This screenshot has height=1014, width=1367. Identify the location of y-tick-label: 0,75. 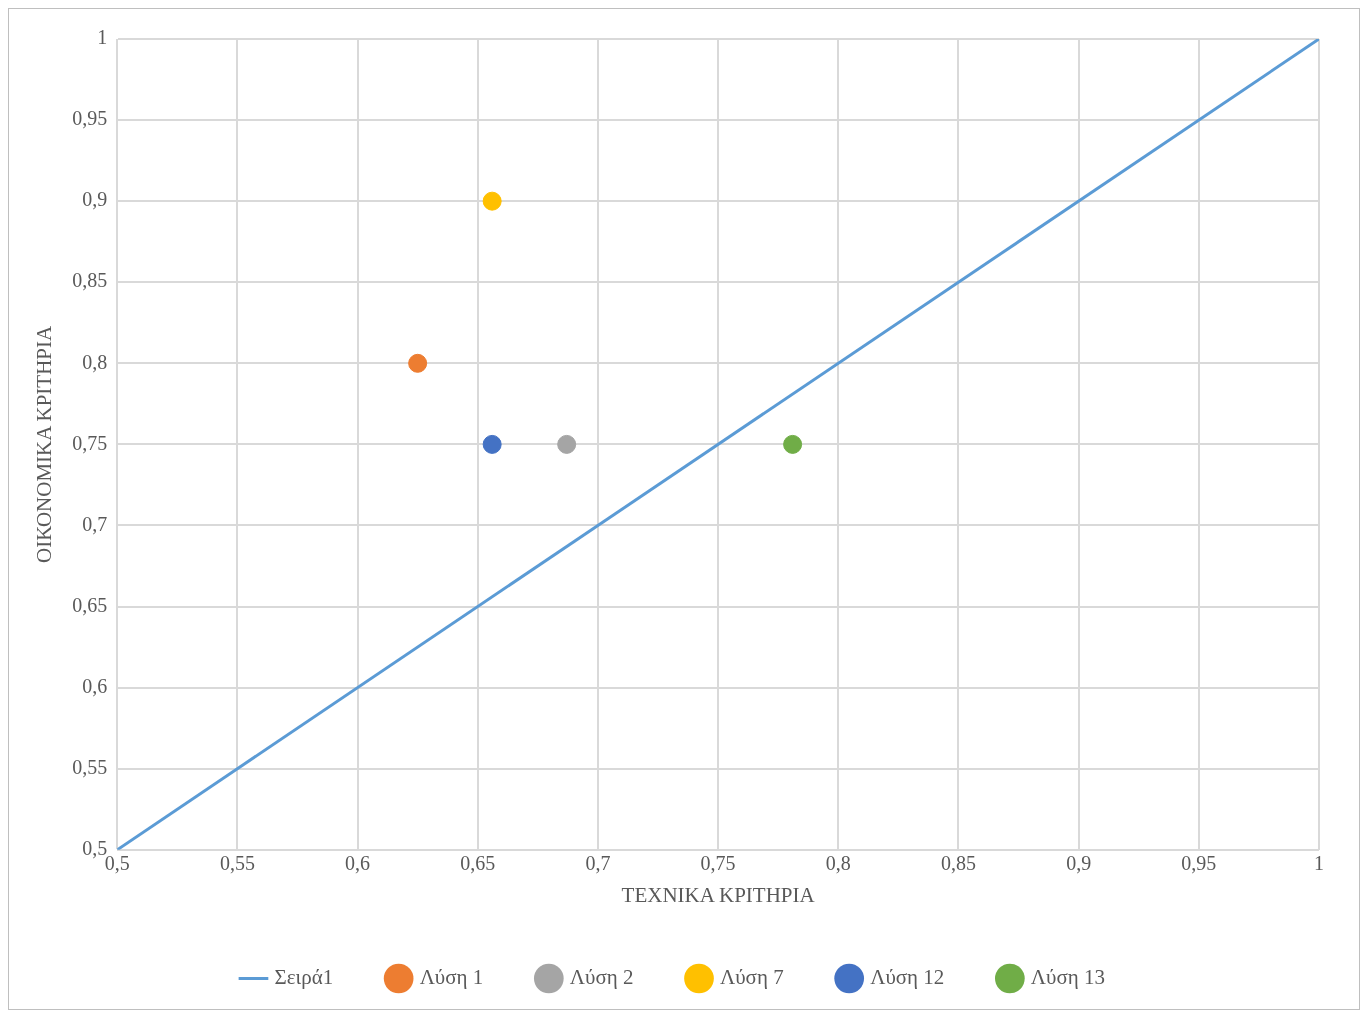
(90, 442).